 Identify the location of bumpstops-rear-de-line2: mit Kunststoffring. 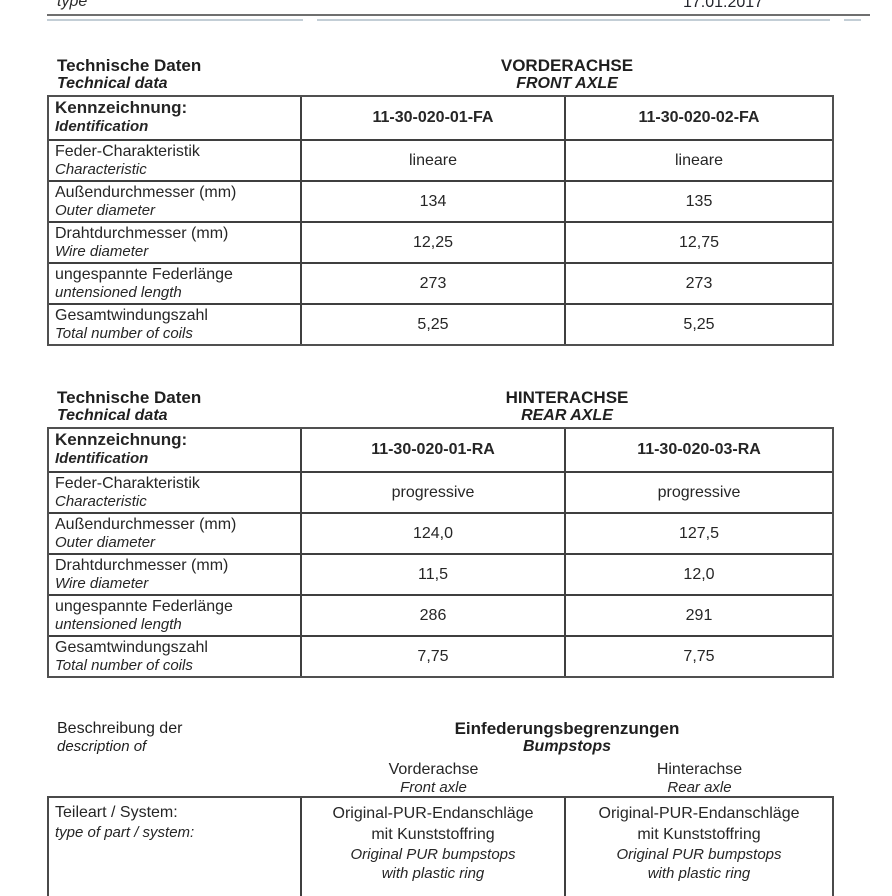
(699, 834).